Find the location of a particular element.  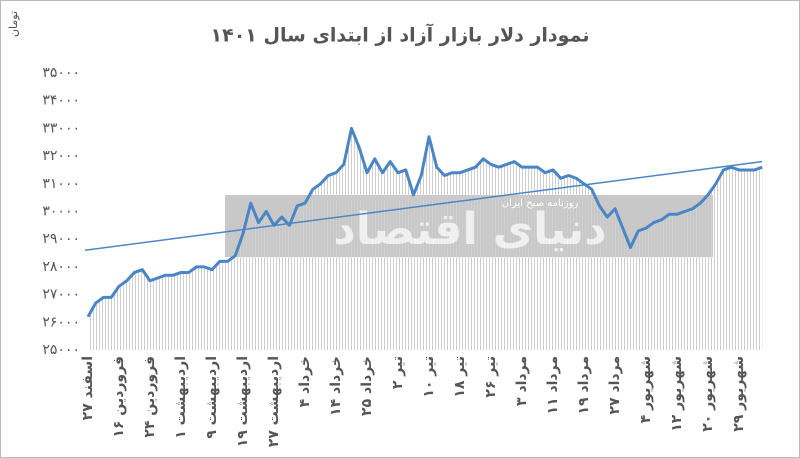

watermark-subtitle: روزنامه صبح ایران is located at coordinates (540, 203).